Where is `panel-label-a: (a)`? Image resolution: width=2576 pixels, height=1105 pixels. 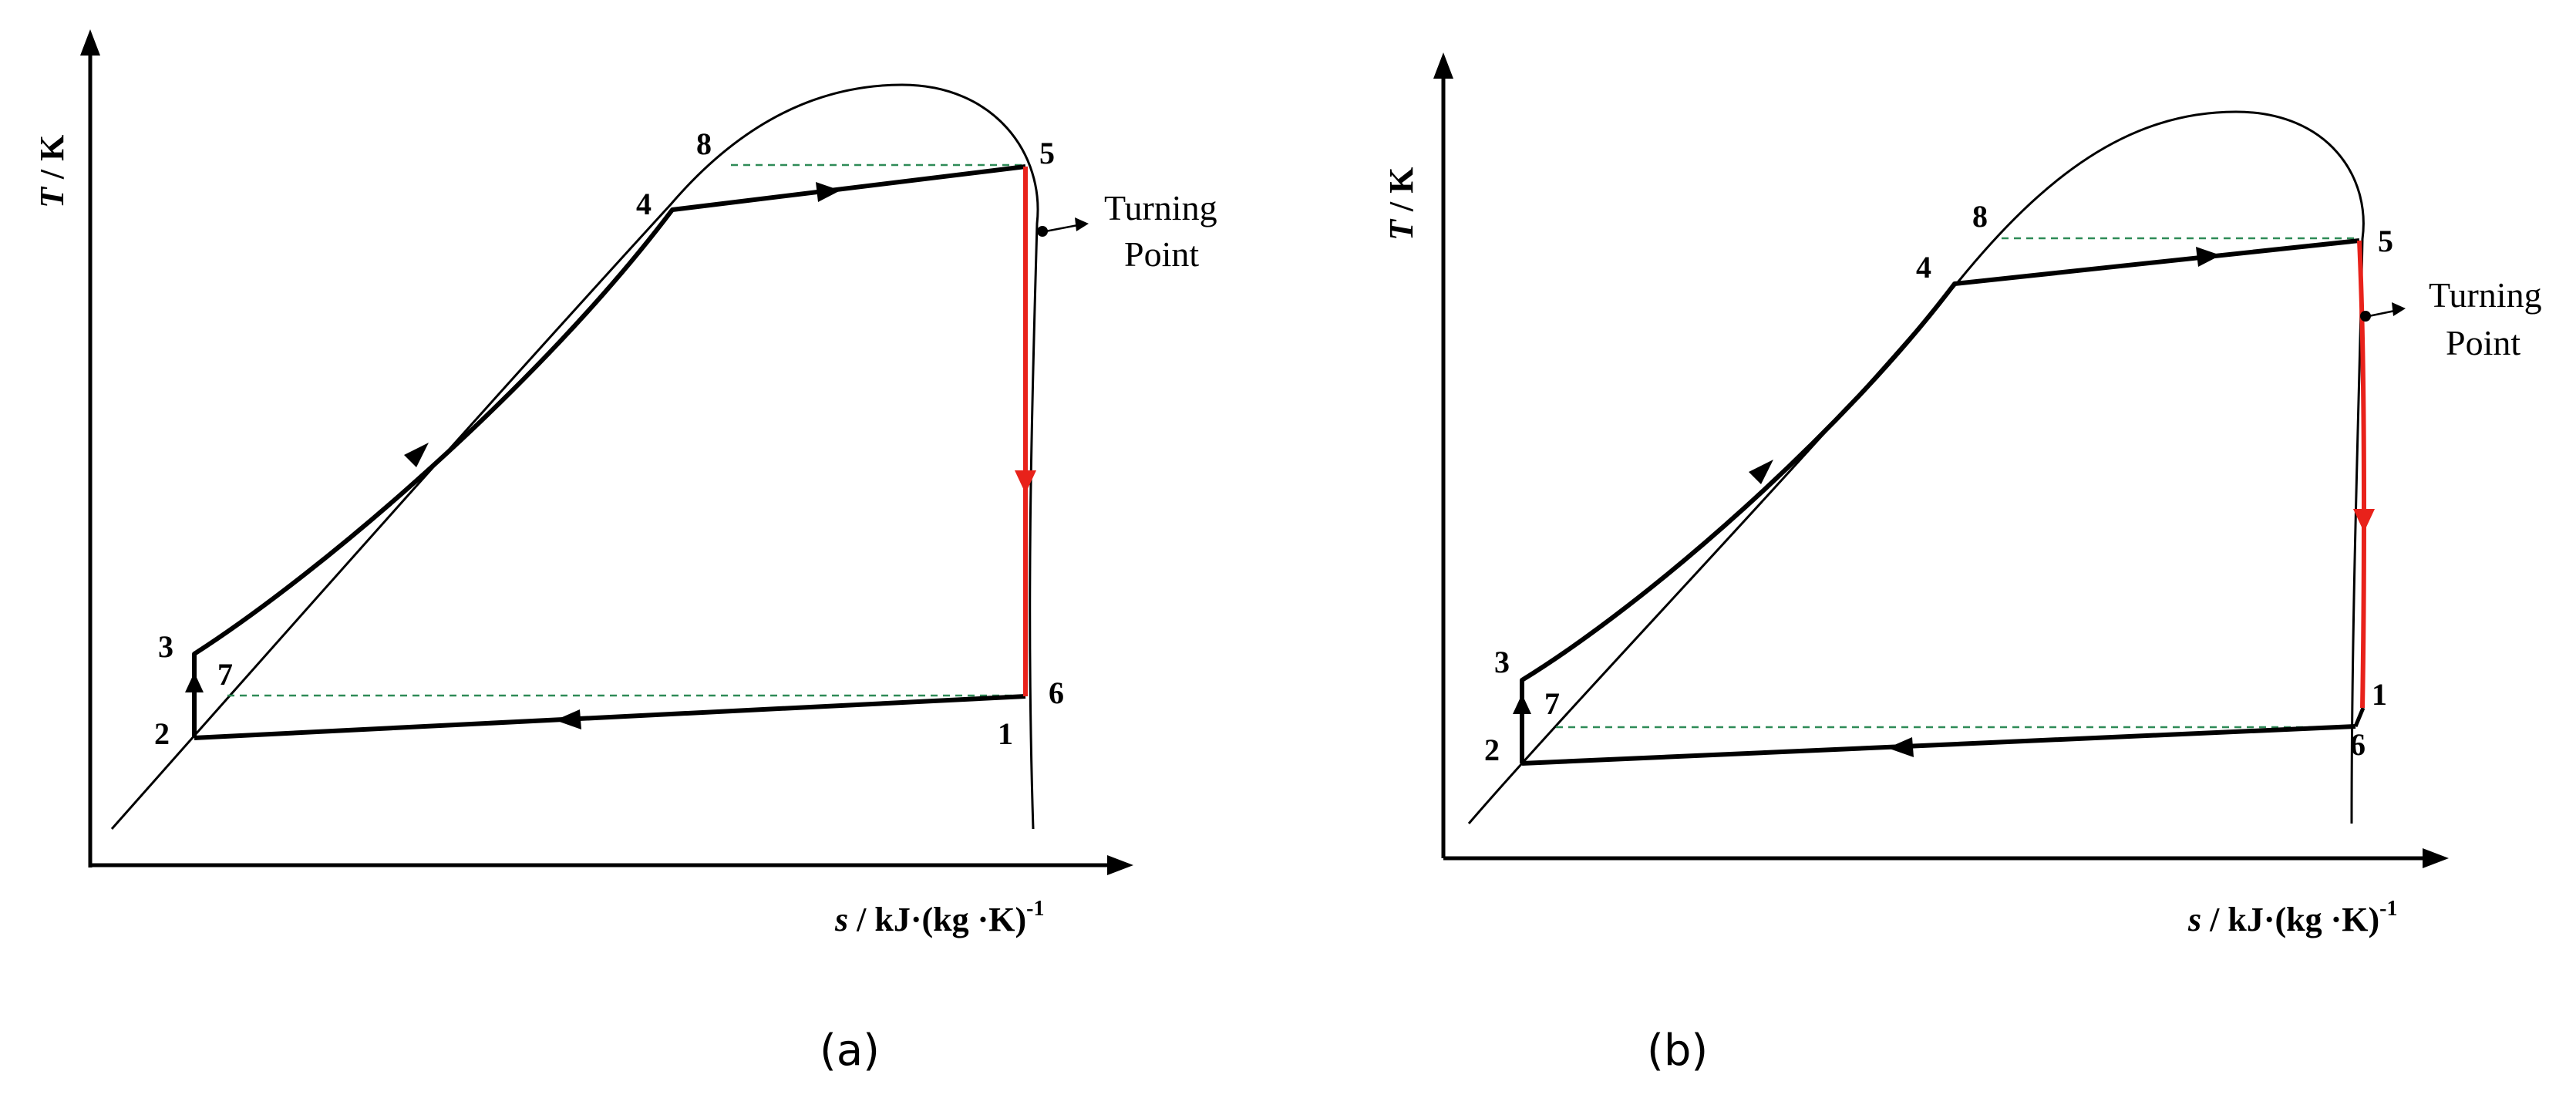 panel-label-a: (a) is located at coordinates (850, 1051).